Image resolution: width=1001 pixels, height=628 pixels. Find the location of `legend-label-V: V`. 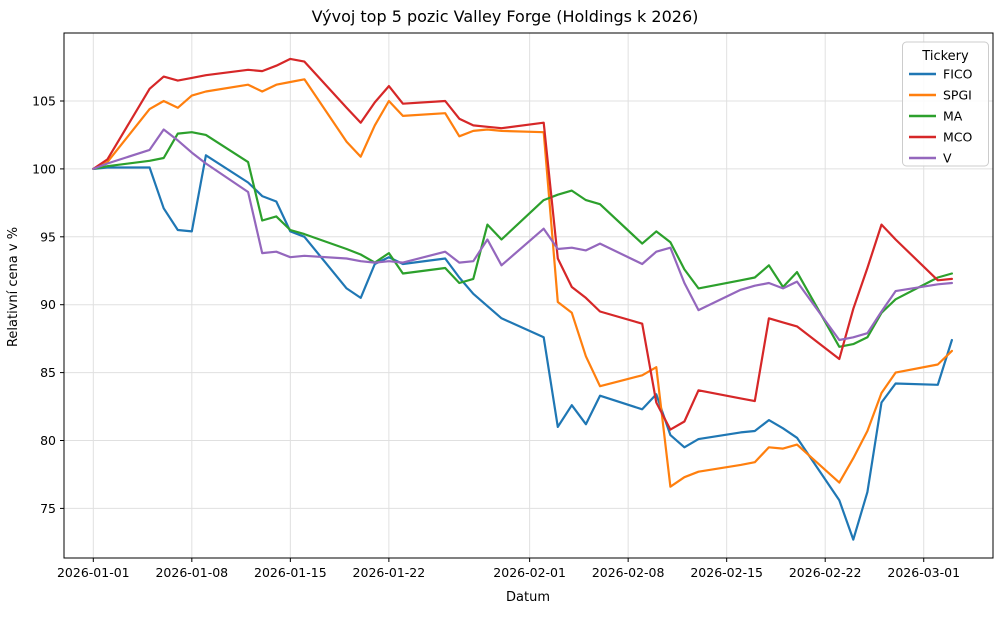

legend-label-V: V is located at coordinates (947, 158).